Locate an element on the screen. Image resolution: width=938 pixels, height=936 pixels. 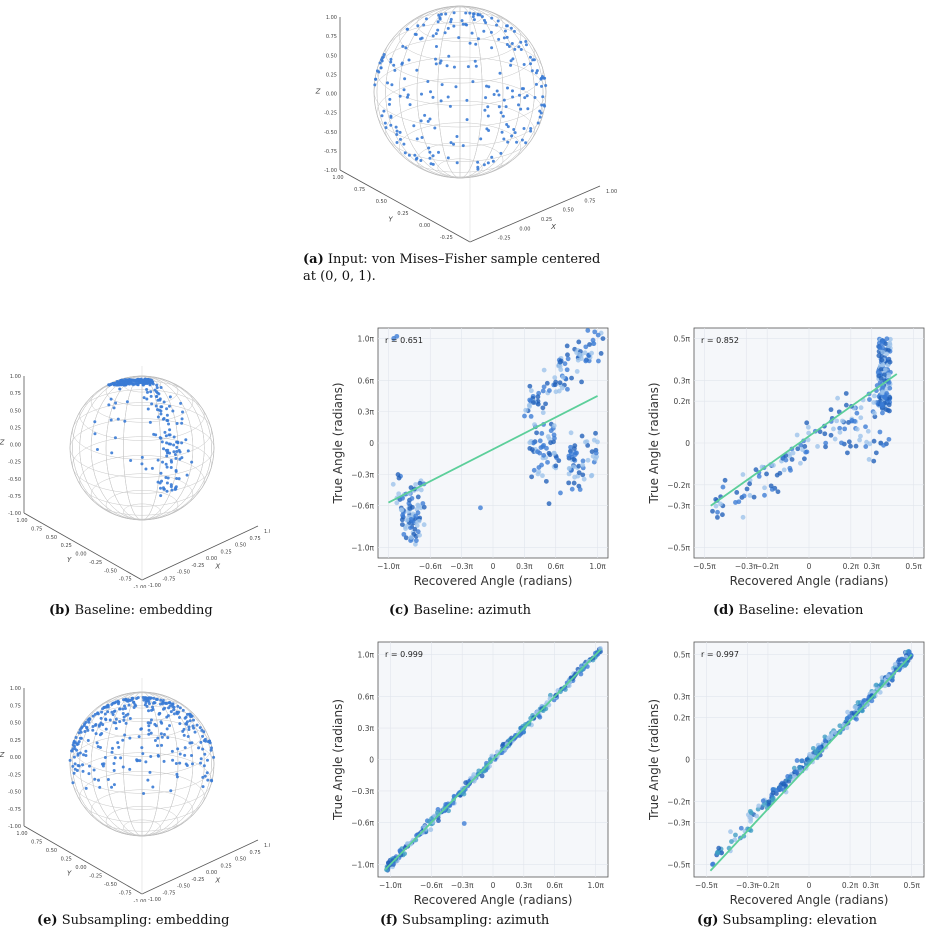
caption-b-text: Baseline: embedding is located at coordinates (143, 610).